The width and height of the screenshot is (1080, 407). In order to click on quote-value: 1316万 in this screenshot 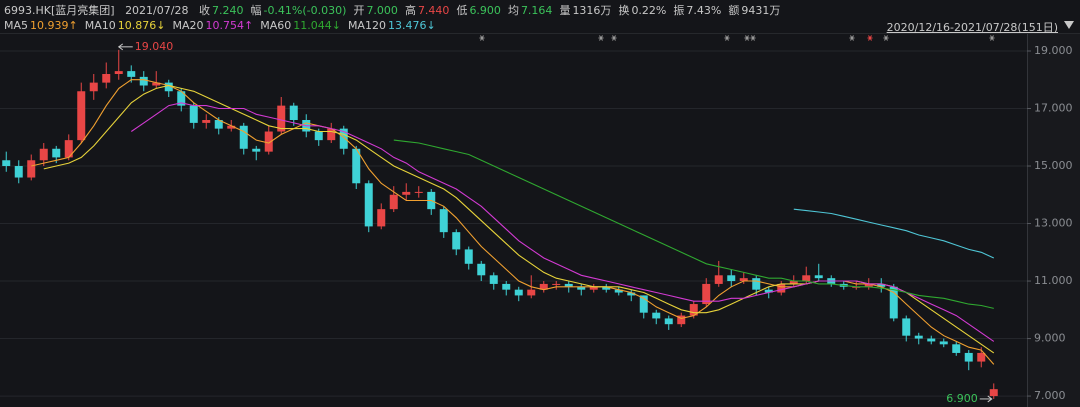, I will do `click(592, 10)`.